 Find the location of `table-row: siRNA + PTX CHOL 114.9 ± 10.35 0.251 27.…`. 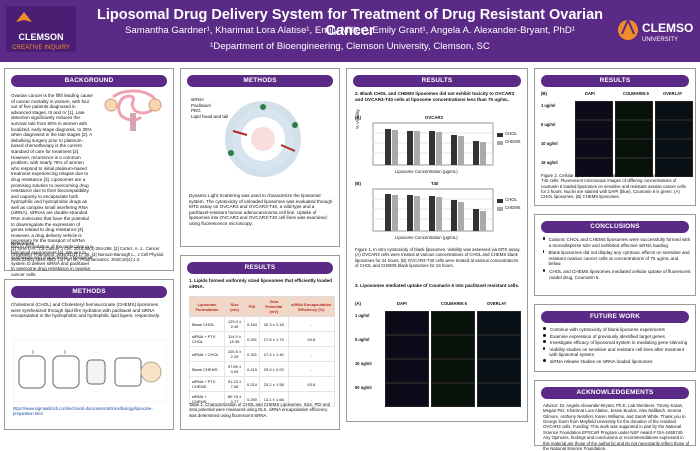

table-row: siRNA + PTX CHOL 114.9 ± 10.35 0.251 27.… is located at coordinates (262, 339).